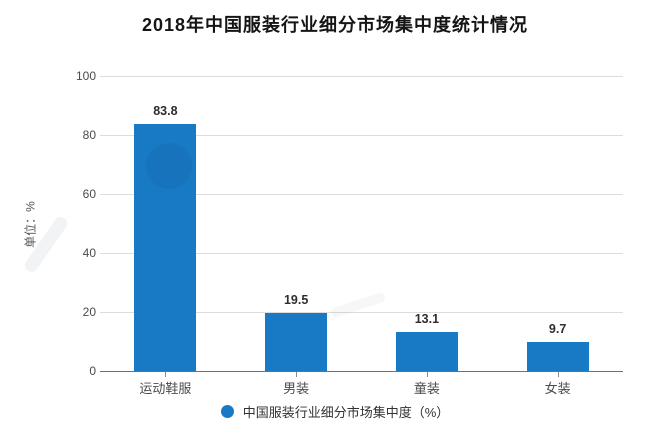 The width and height of the screenshot is (670, 430). I want to click on legend-label: 中国服装行业细分市场集中度（%）, so click(346, 412).